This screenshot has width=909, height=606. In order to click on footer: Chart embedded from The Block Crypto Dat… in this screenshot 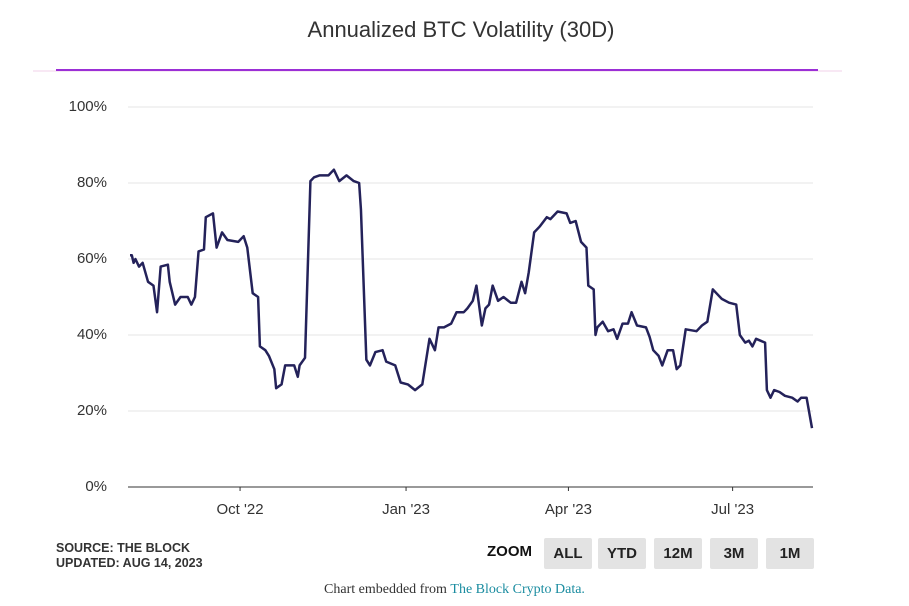, I will do `click(454, 590)`.